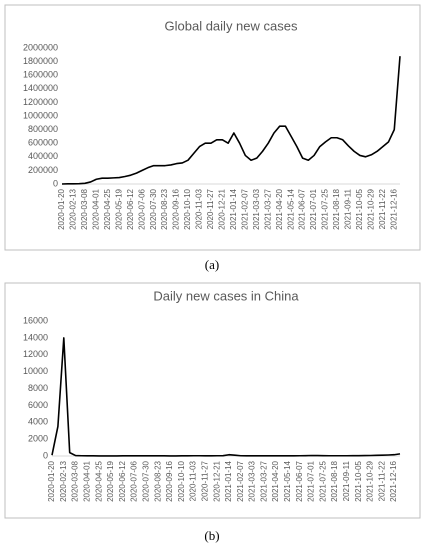 This screenshot has height=550, width=428. Describe the element at coordinates (212, 264) in the screenshot. I see `caption: (a)` at that location.